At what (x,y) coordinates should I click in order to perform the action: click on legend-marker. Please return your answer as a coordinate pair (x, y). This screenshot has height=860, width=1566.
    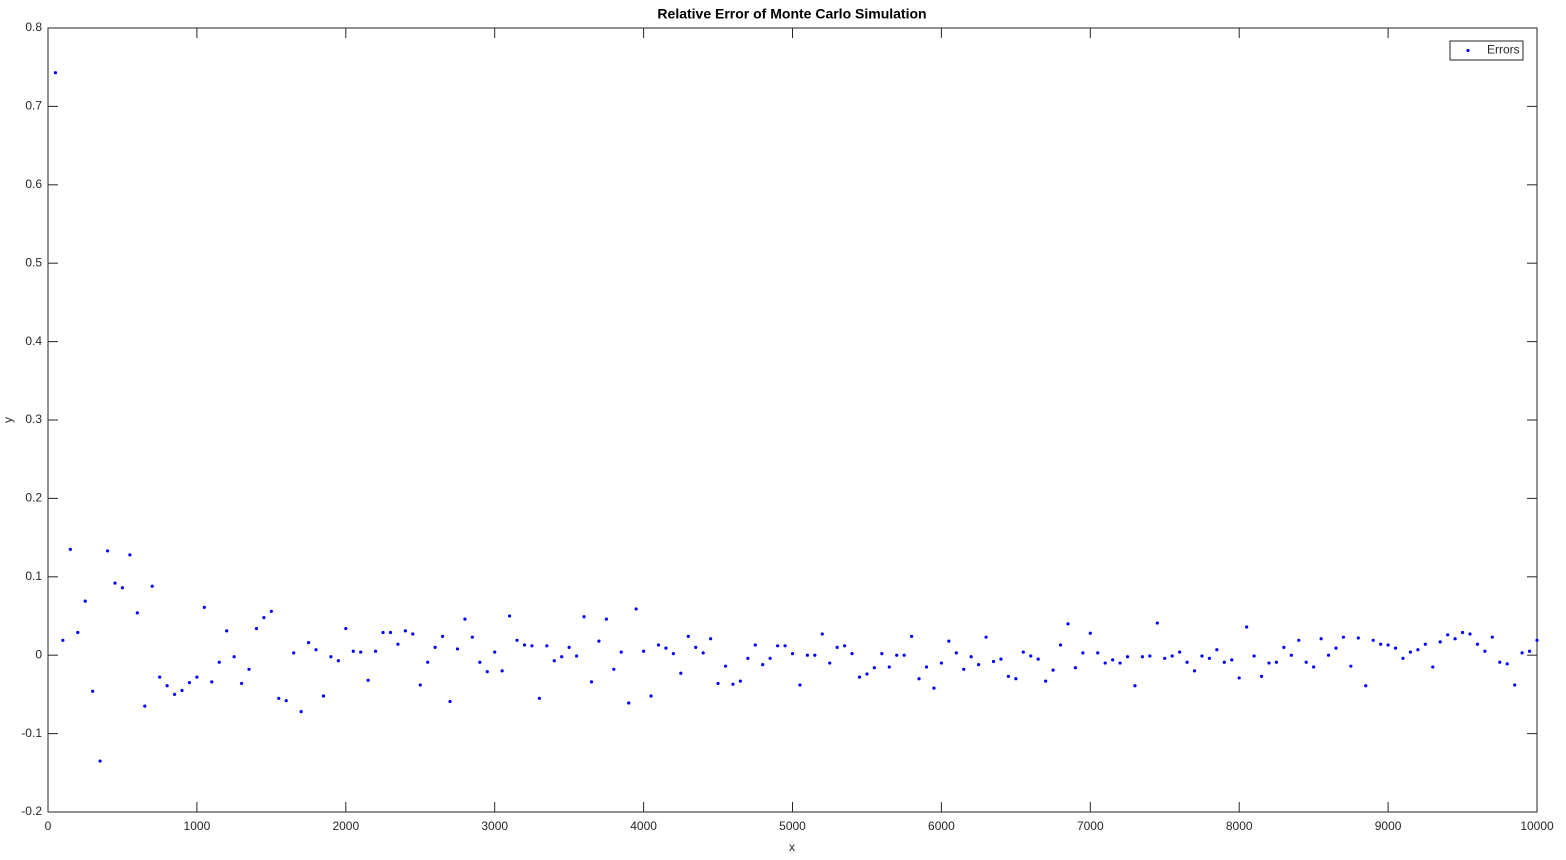
    Looking at the image, I should click on (1468, 50).